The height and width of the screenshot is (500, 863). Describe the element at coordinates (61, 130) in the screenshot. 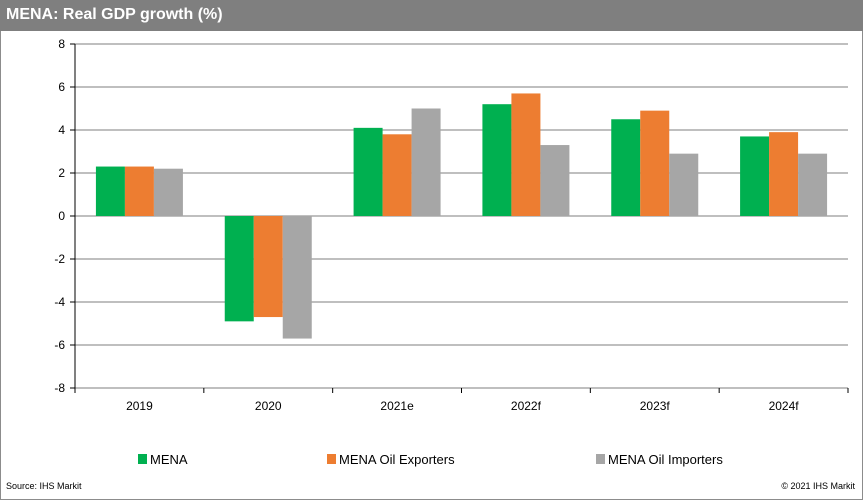

I see `y-tick-label: 4` at that location.